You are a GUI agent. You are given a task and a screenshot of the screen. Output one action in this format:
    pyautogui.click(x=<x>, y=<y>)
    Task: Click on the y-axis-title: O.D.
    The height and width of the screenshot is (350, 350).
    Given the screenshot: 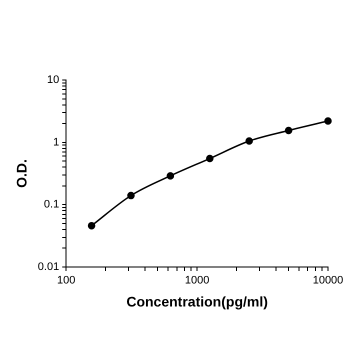 What is the action you would take?
    pyautogui.click(x=21, y=173)
    